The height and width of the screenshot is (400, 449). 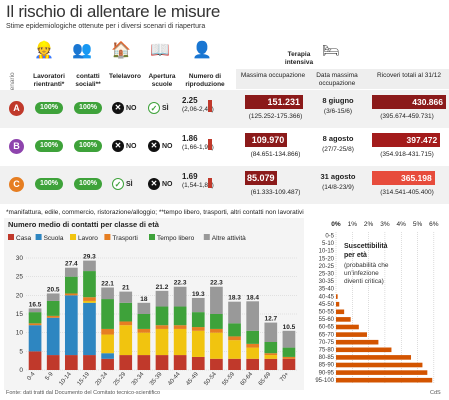 I want to click on total-range: (395.674-459.731), so click(x=407, y=116).